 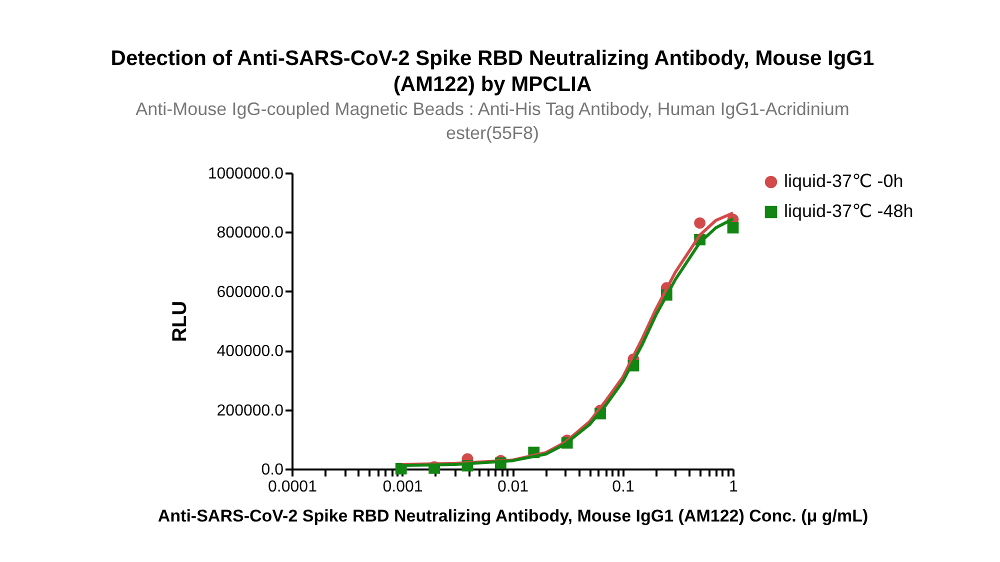 I want to click on x-axis-title: Anti-SARS-CoV-2 Spike RBD Neutralizing Antibody, Mouse IgG1 (AM122) Conc. (μ g/mL), so click(x=513, y=516).